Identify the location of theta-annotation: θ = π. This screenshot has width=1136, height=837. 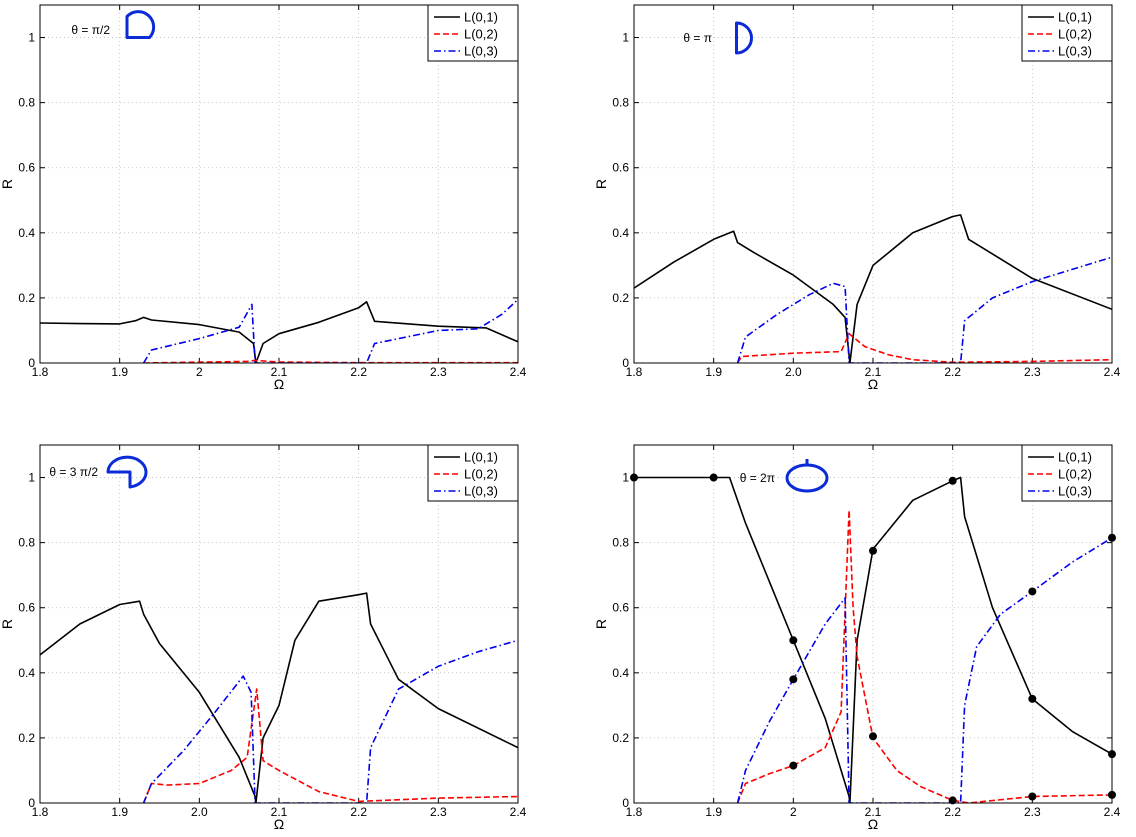
(697, 38).